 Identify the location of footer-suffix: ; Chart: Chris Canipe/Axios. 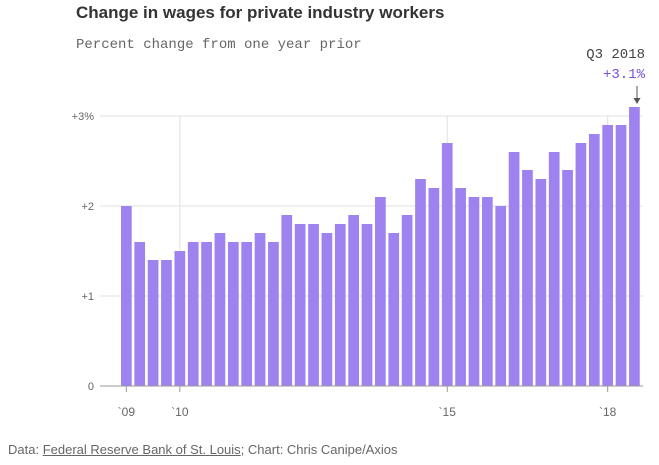
(319, 449).